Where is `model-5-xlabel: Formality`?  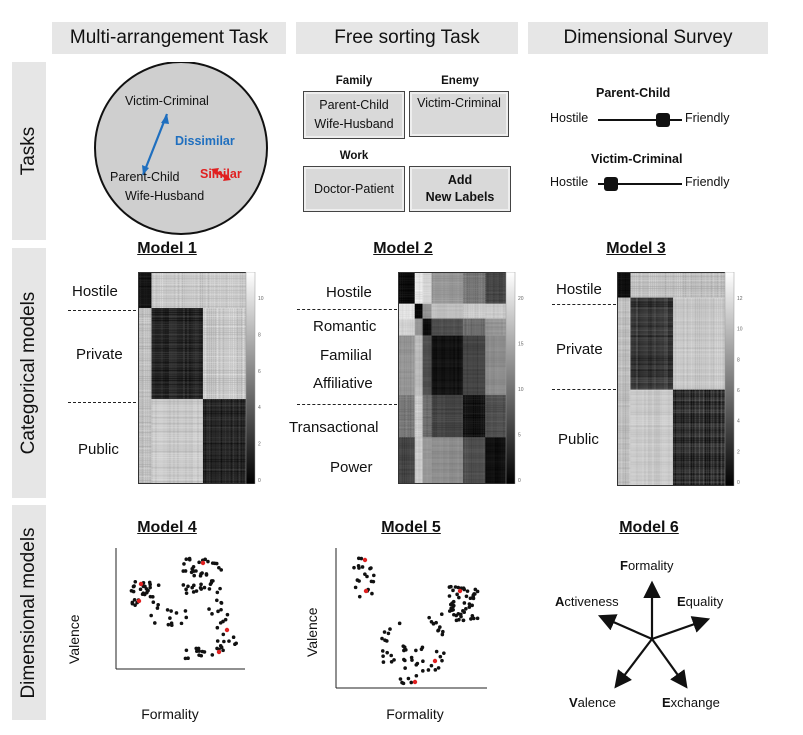
model-5-xlabel: Formality is located at coordinates (415, 714).